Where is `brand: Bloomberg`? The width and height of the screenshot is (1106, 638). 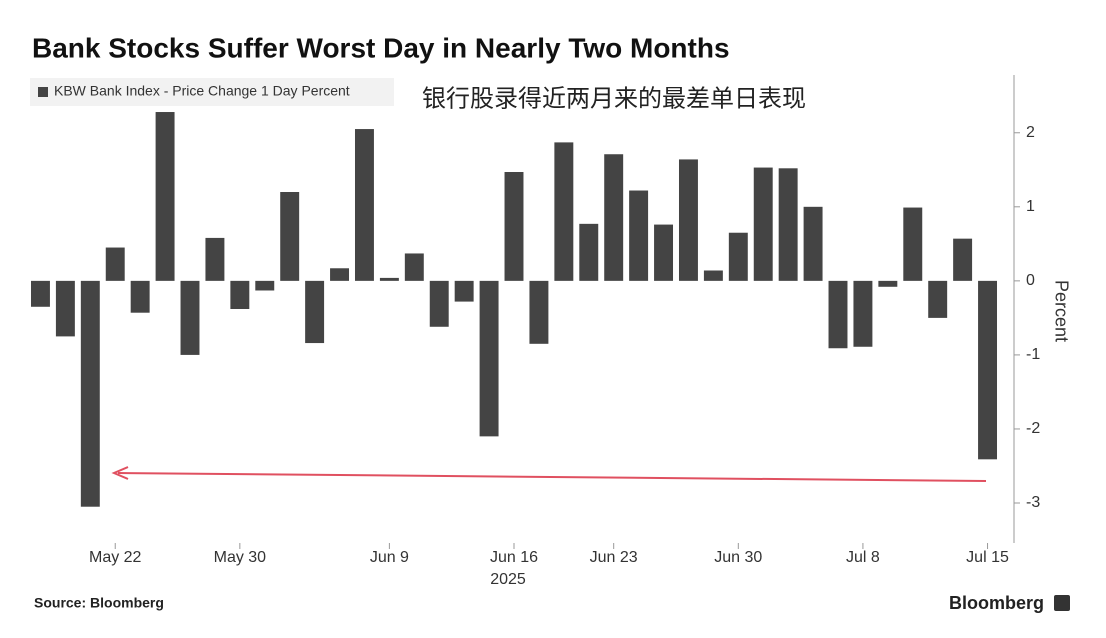
brand: Bloomberg is located at coordinates (996, 603).